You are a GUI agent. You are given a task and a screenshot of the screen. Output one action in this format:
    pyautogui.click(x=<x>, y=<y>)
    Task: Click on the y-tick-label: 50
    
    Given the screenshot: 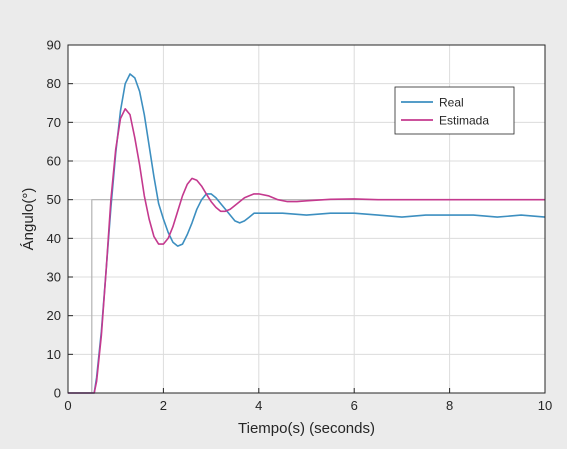 What is the action you would take?
    pyautogui.click(x=54, y=199)
    